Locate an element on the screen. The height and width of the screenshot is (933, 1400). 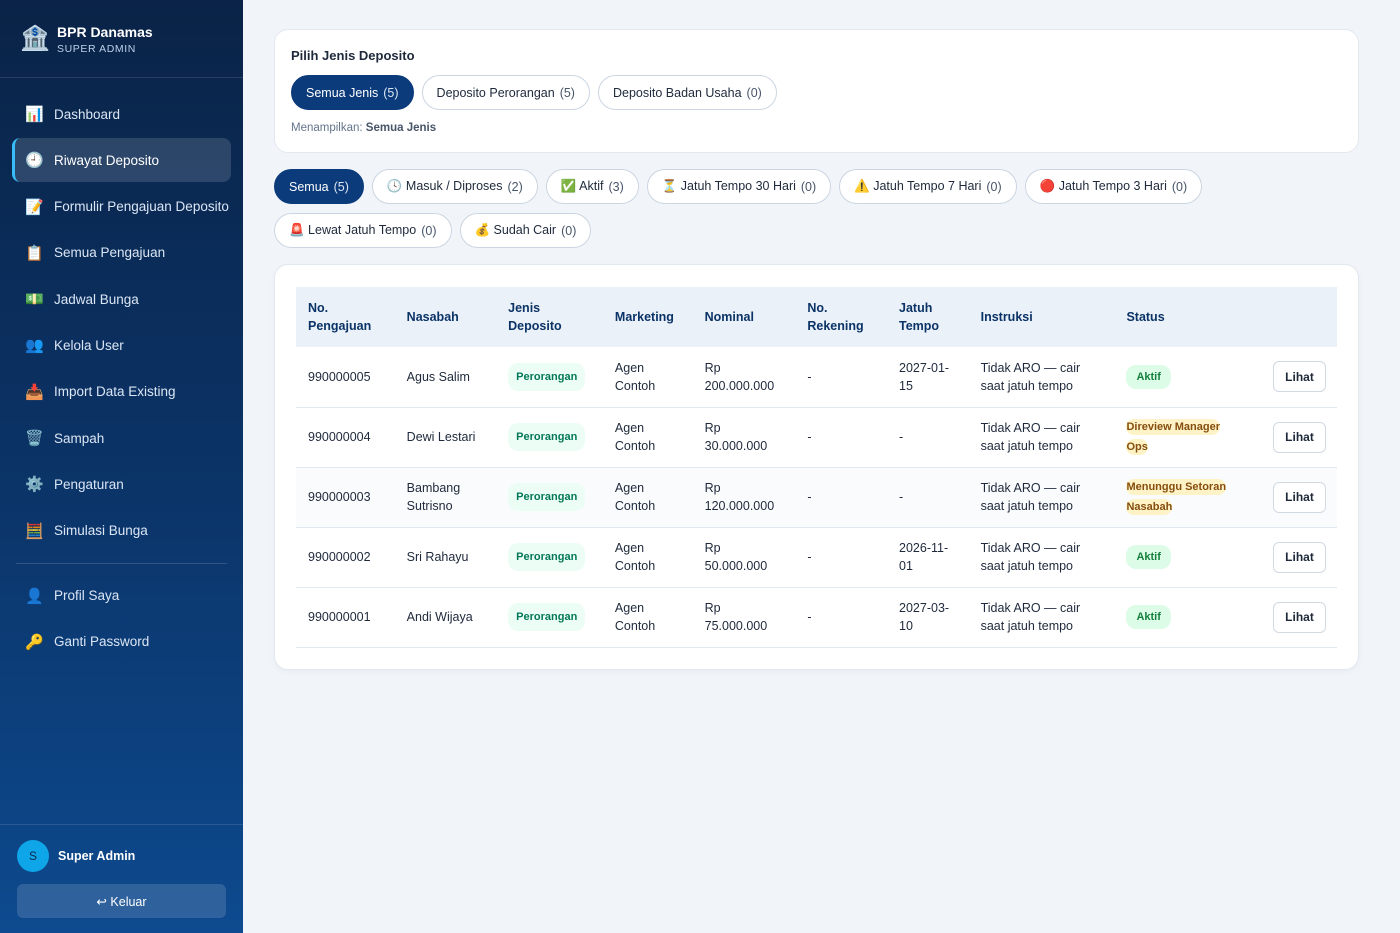
sidebar-item-ganti-password: 🔑 Ganti Password is located at coordinates (121, 642).